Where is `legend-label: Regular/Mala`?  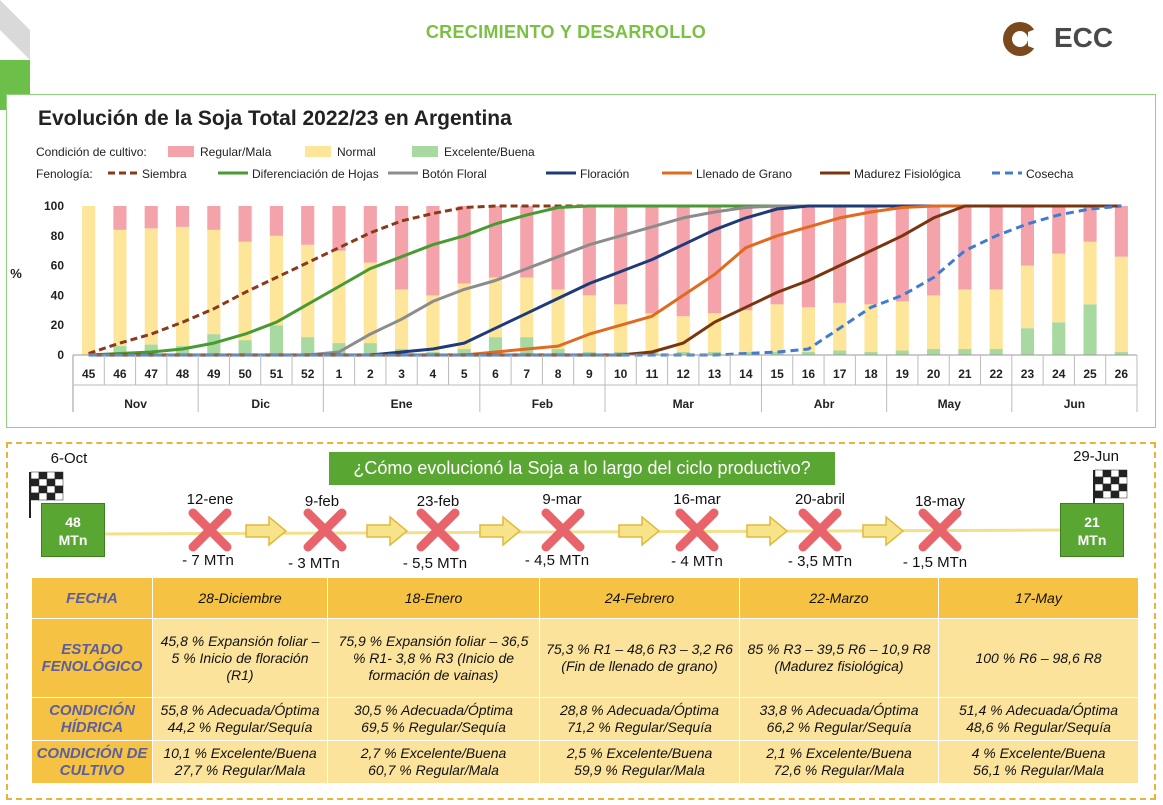 legend-label: Regular/Mala is located at coordinates (236, 152).